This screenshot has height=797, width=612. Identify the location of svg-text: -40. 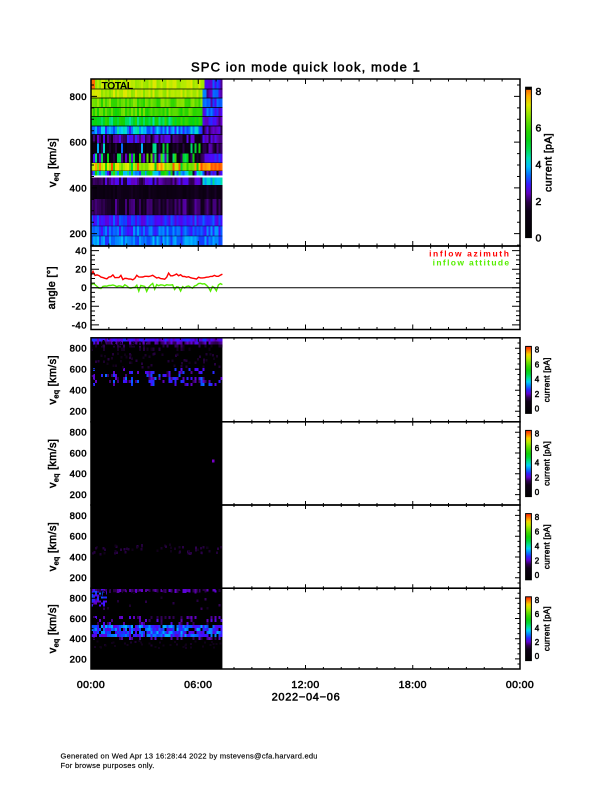
(79, 325).